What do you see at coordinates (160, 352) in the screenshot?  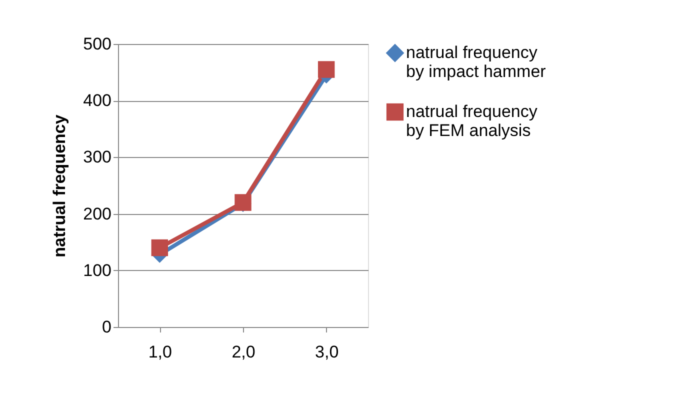 I see `x-tick-label: 1,0` at bounding box center [160, 352].